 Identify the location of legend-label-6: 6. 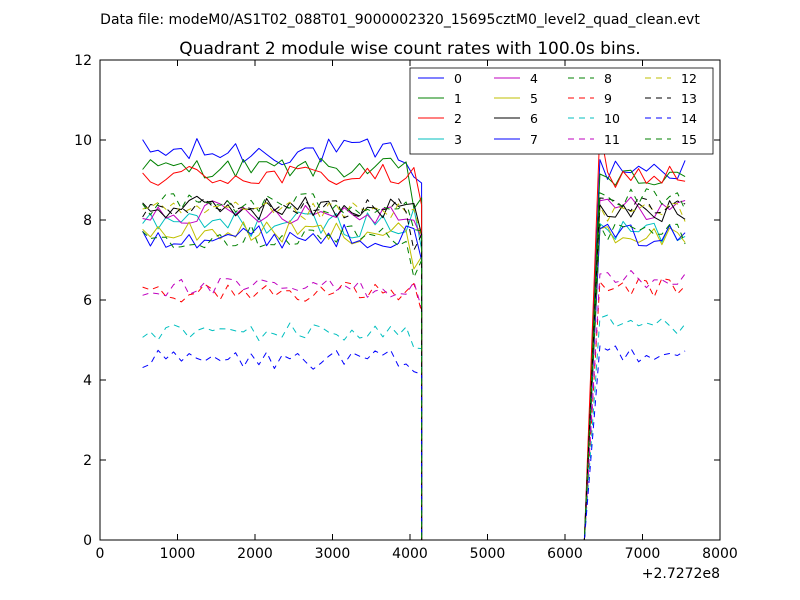
(534, 118).